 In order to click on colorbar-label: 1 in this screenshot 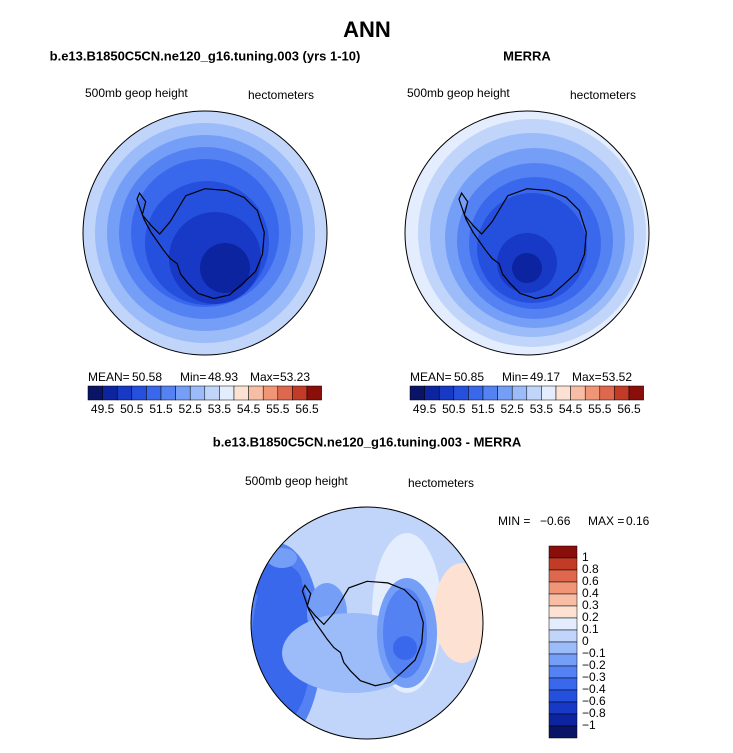, I will do `click(585, 557)`.